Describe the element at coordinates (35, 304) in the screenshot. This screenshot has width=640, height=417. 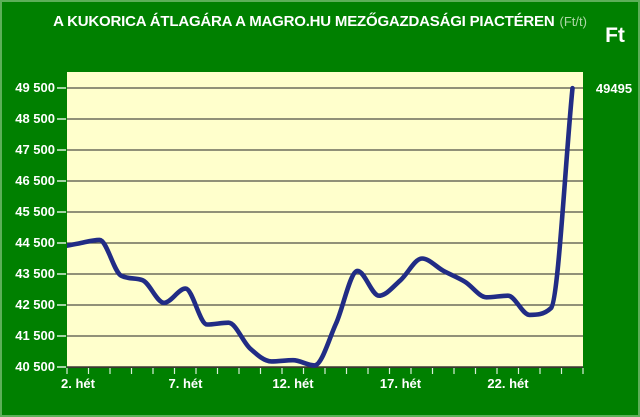
I see `y-axis-tick-label: 42 500` at that location.